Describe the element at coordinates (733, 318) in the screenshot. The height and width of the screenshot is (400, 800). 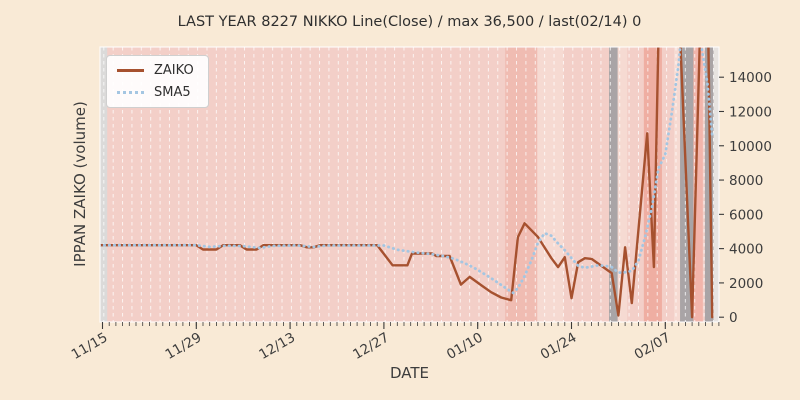
I see `y-tick-label: 0` at that location.